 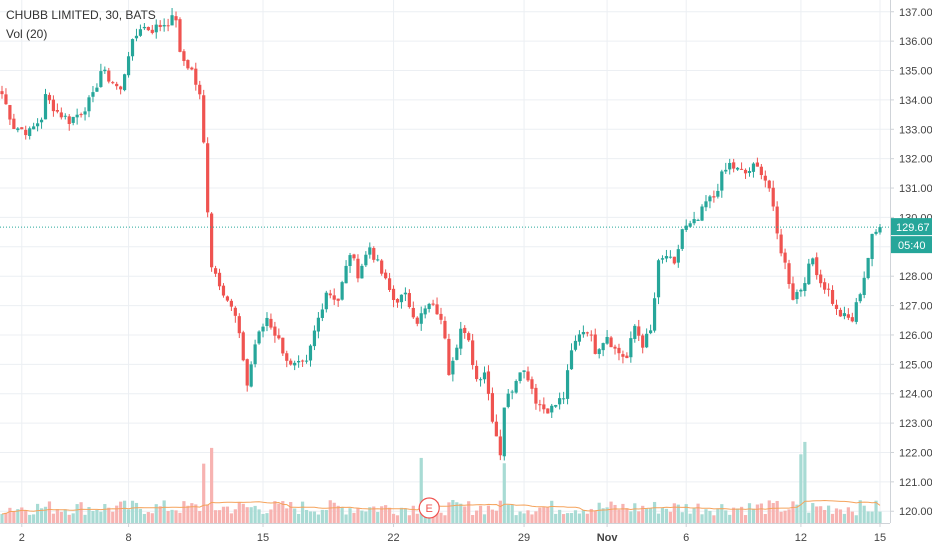 What do you see at coordinates (880, 538) in the screenshot?
I see `x-tick-label: 15` at bounding box center [880, 538].